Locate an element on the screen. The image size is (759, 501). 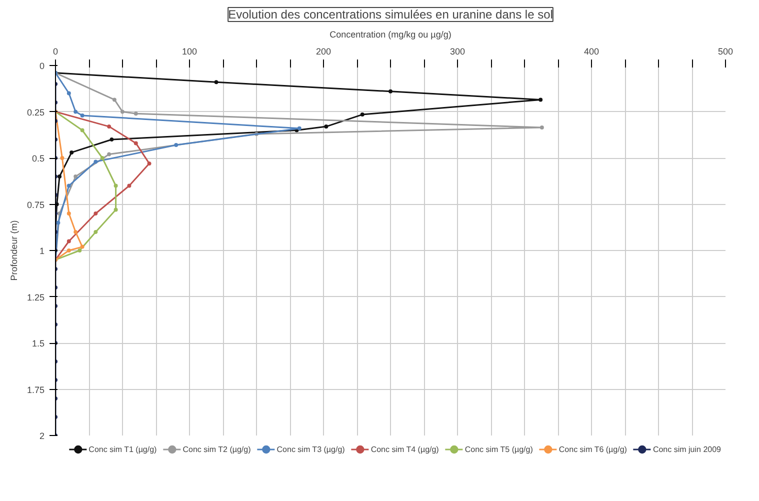
x-tick-label: 500 is located at coordinates (726, 51).